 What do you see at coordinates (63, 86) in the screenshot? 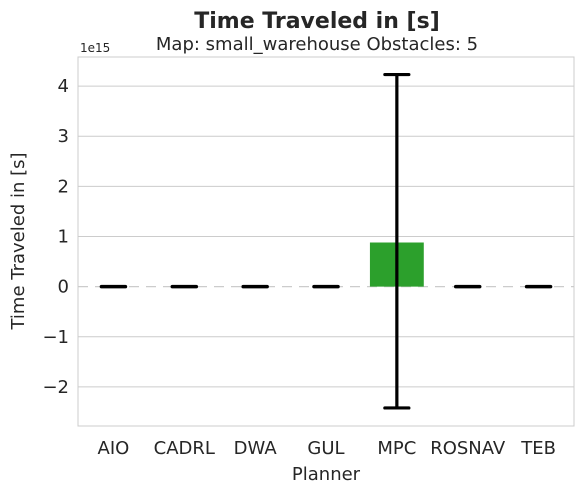
I see `y-tick-label: 4` at bounding box center [63, 86].